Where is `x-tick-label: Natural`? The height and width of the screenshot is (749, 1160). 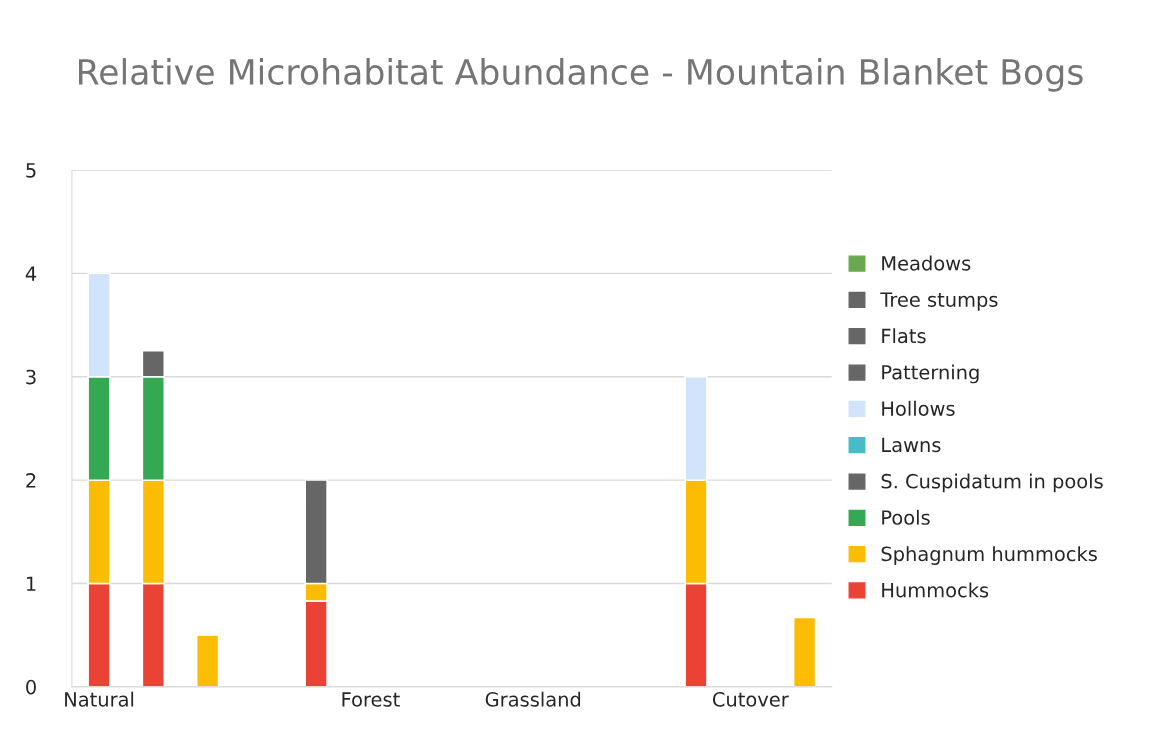
x-tick-label: Natural is located at coordinates (99, 699).